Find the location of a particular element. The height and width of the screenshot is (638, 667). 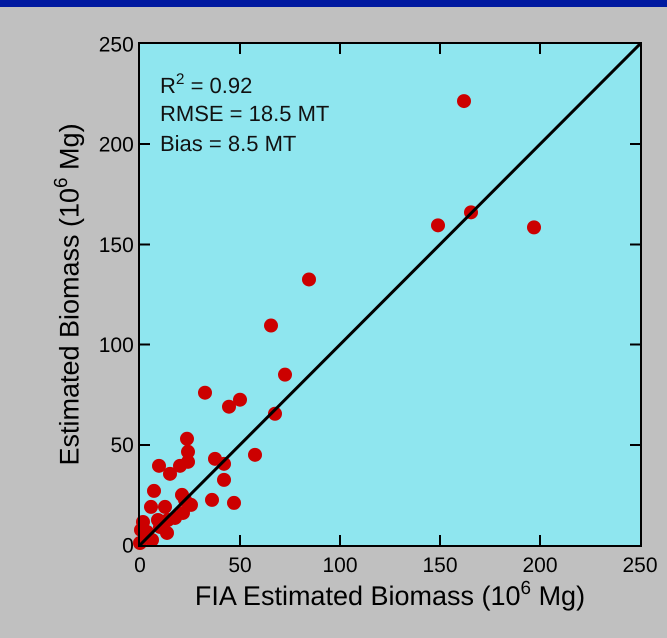

y-tick-label: 250 is located at coordinates (116, 44).